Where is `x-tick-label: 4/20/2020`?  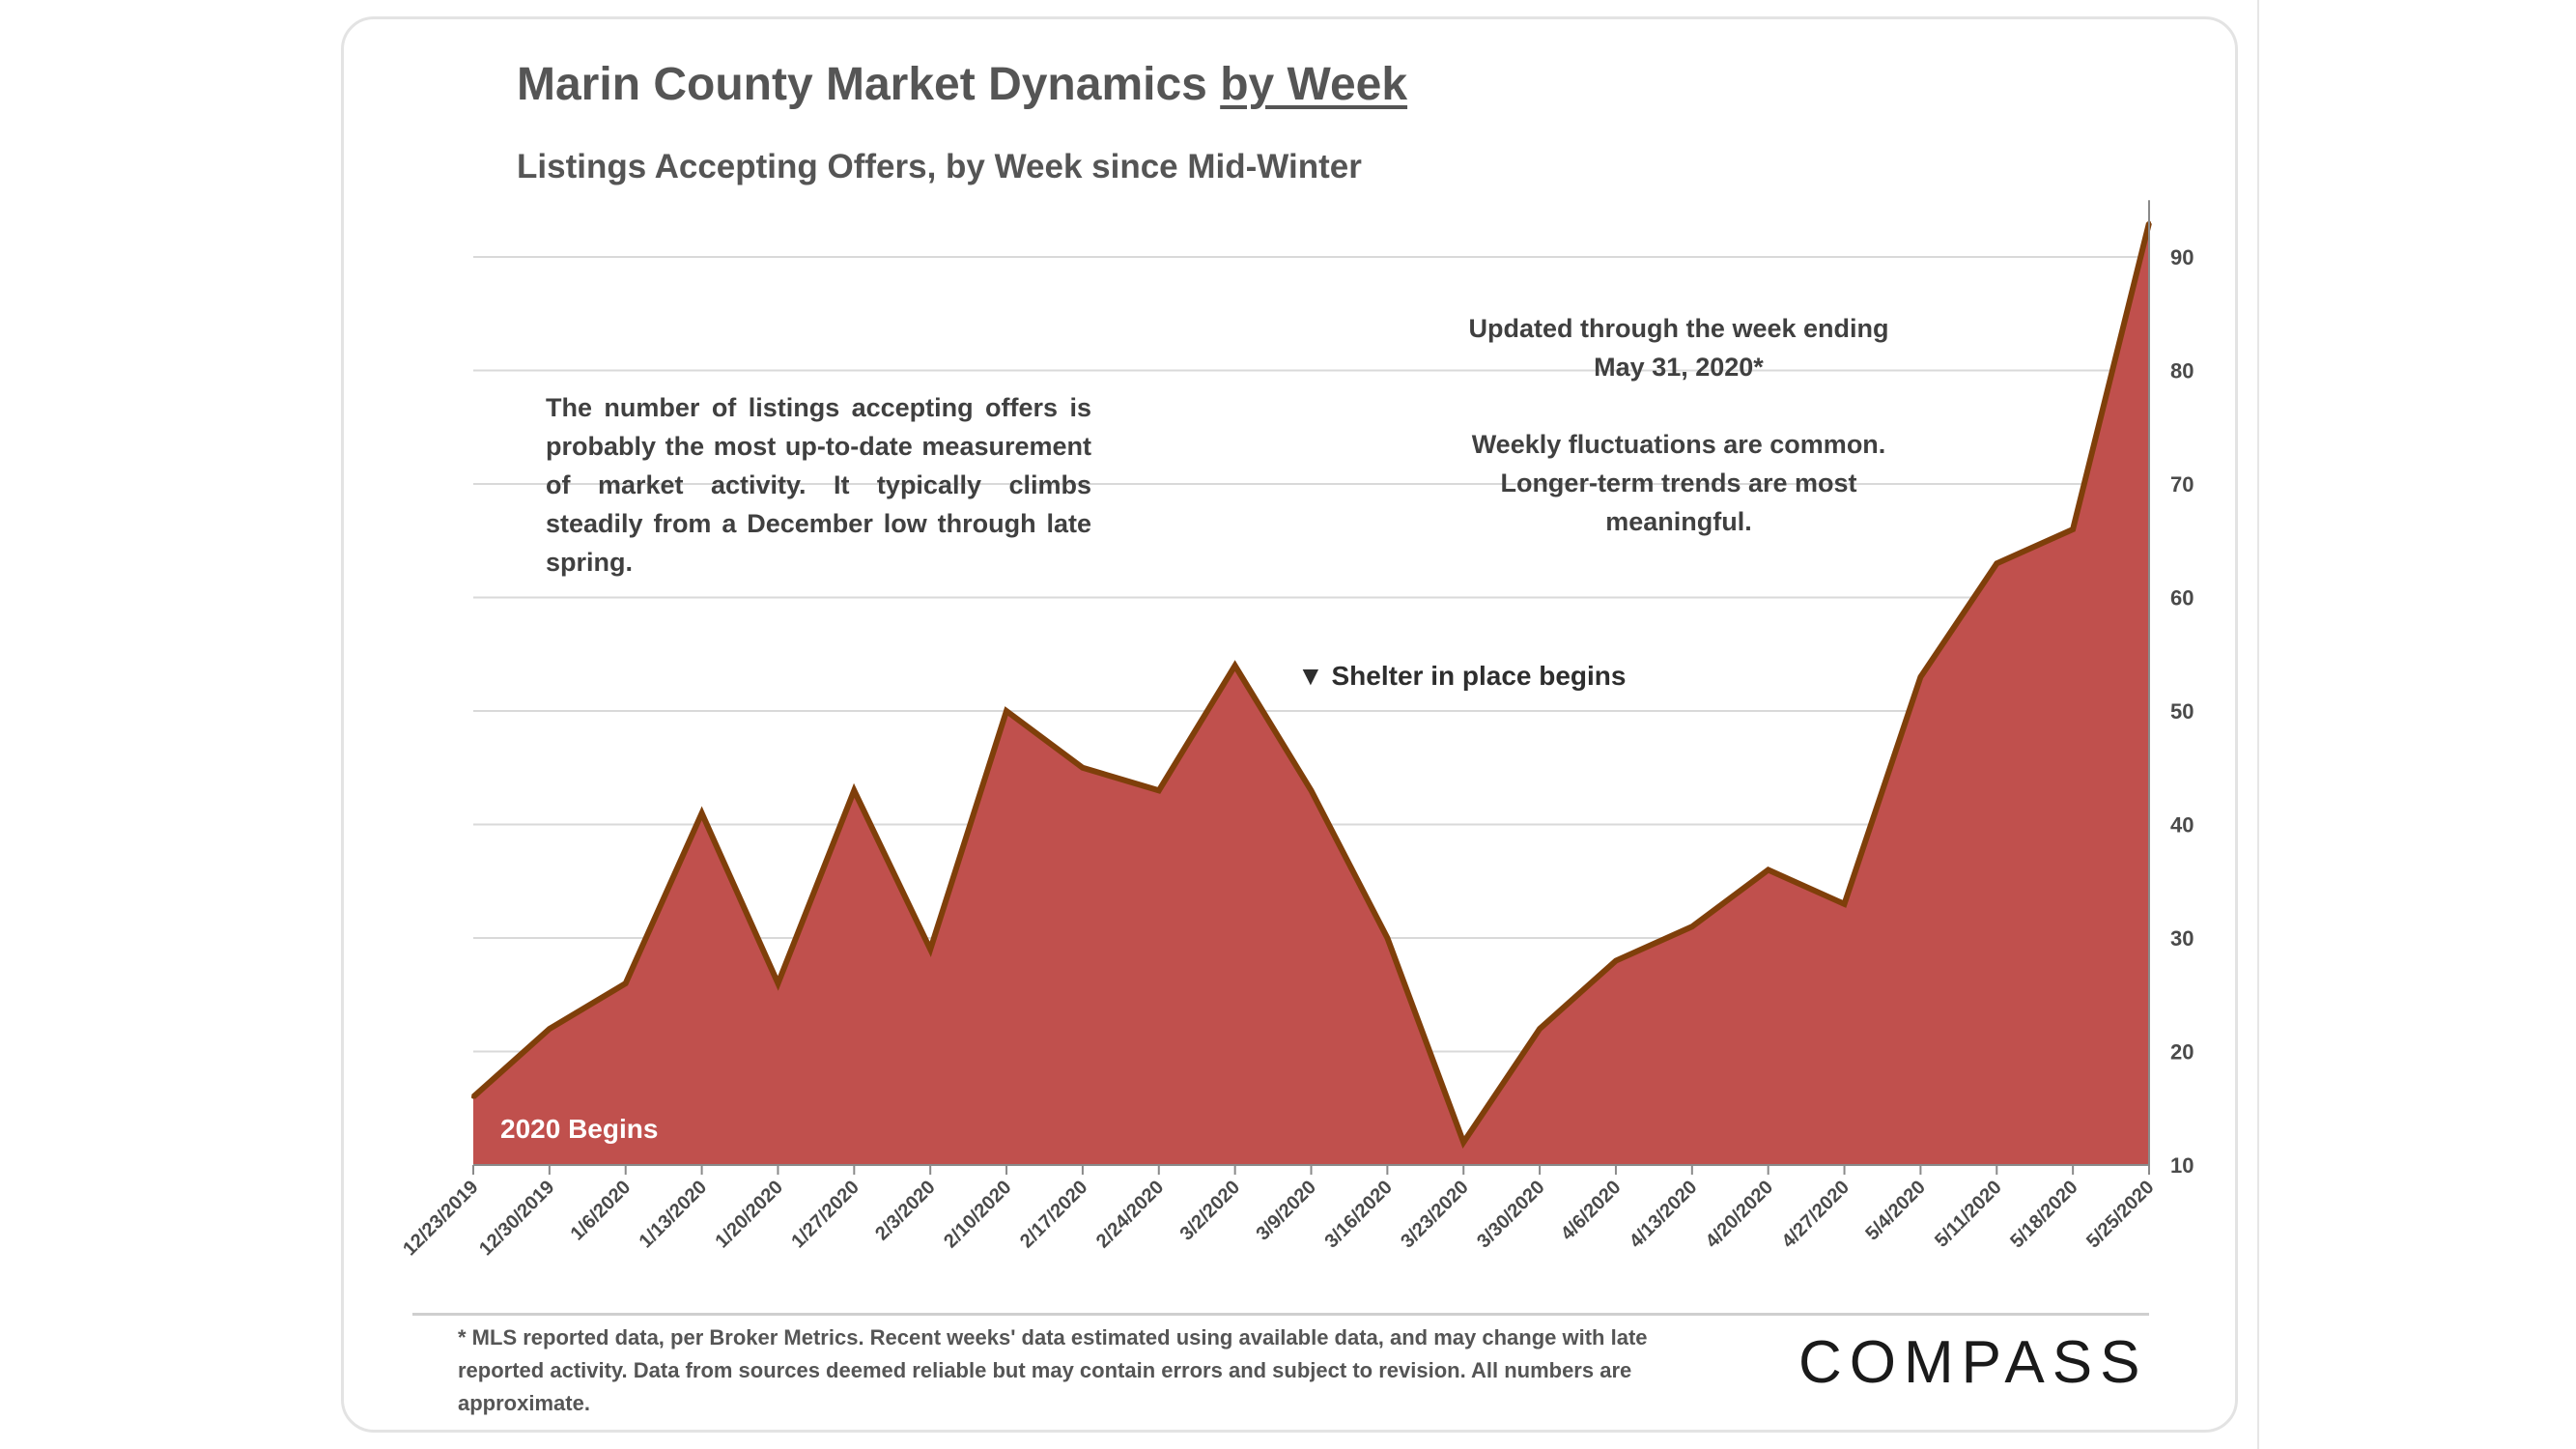
x-tick-label: 4/20/2020 is located at coordinates (1739, 1214).